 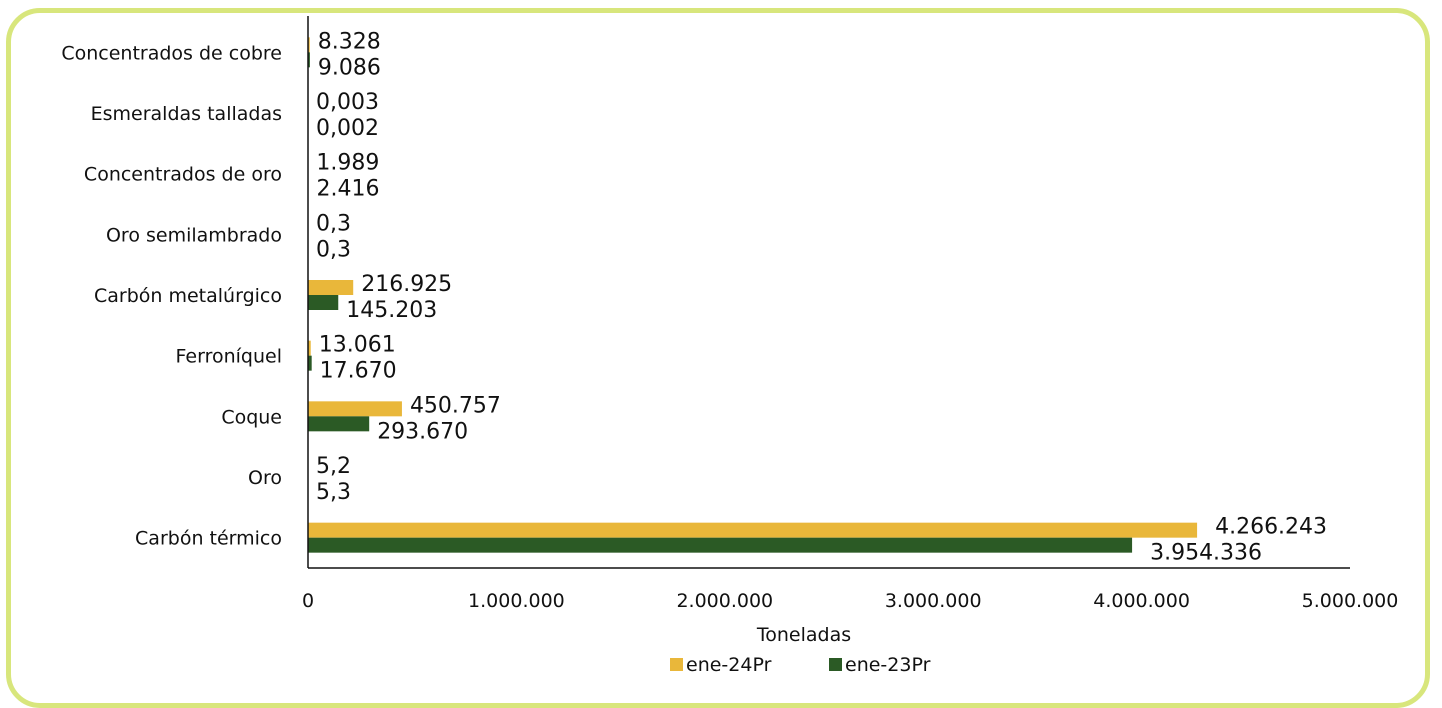 What do you see at coordinates (455, 405) in the screenshot?
I see `value-label-ene-24Pr: 450.757` at bounding box center [455, 405].